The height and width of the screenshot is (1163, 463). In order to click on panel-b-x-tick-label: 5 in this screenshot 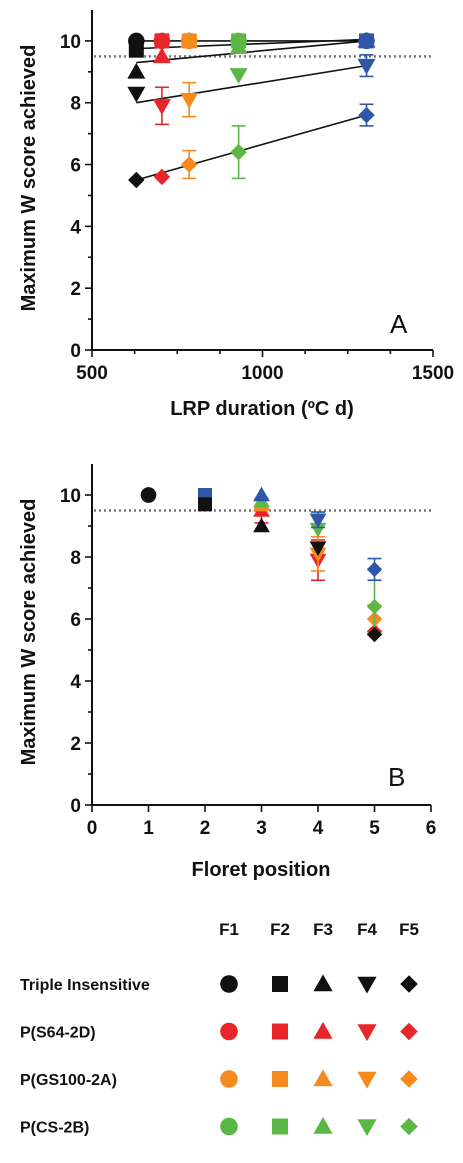, I will do `click(374, 828)`.